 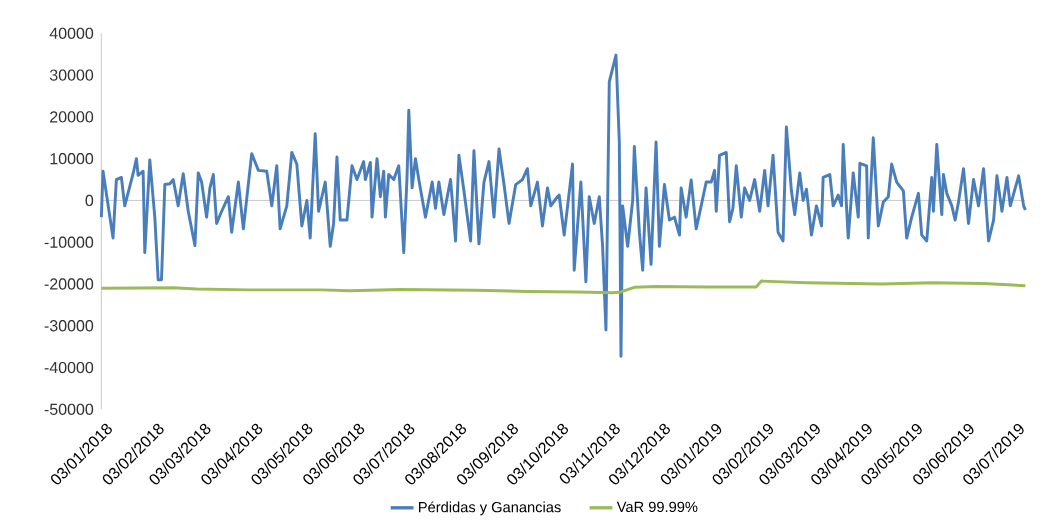 What do you see at coordinates (72, 117) in the screenshot?
I see `y-tick-label: 20000` at bounding box center [72, 117].